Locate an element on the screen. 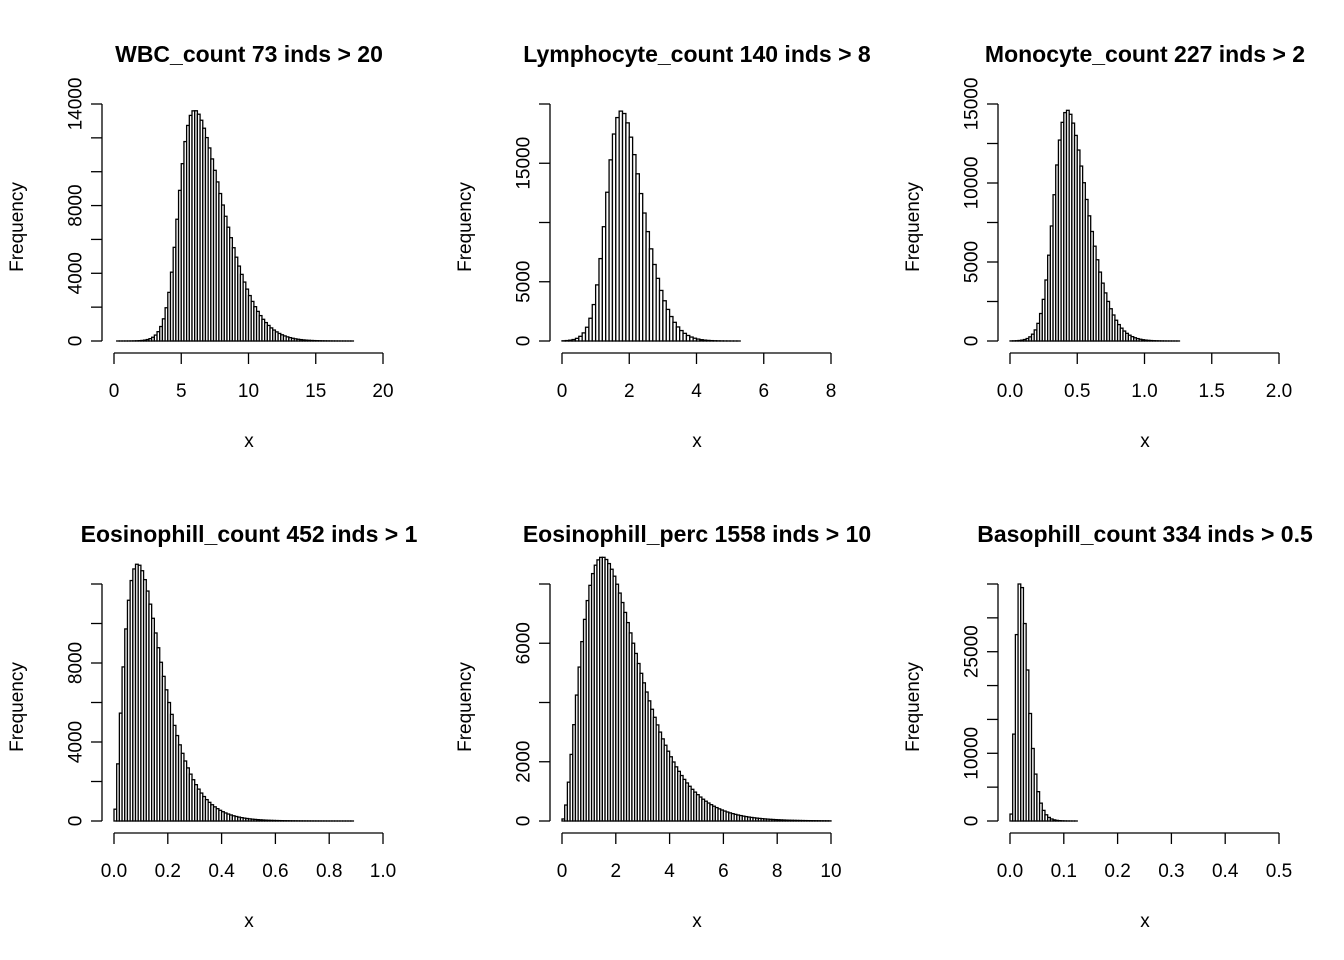 This screenshot has width=1344, height=960. x-axis: 0.0 0.1 0.2 0.3 0.4 0.5 is located at coordinates (1144, 857).